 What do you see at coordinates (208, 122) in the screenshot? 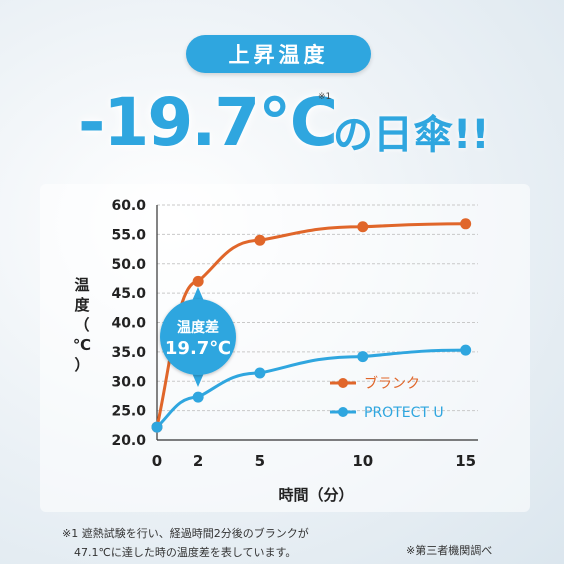
I see `headline-value: -19.7℃` at bounding box center [208, 122].